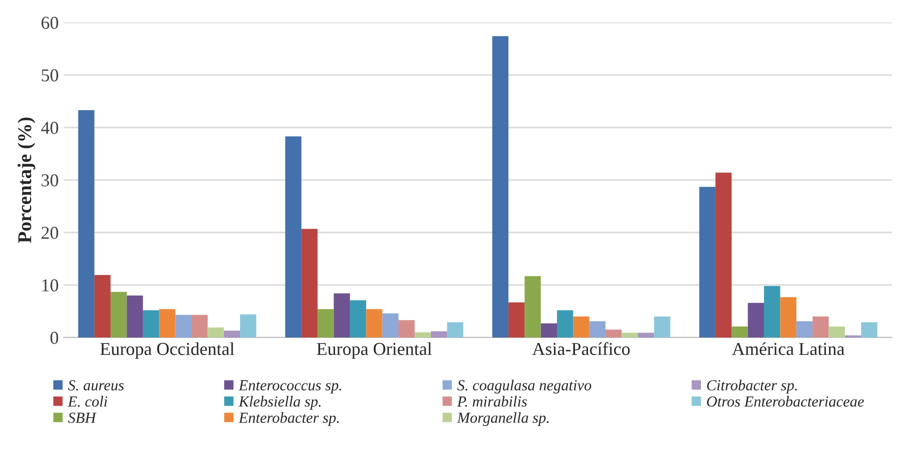  Describe the element at coordinates (54, 338) in the screenshot. I see `y-tick-label: 0` at that location.